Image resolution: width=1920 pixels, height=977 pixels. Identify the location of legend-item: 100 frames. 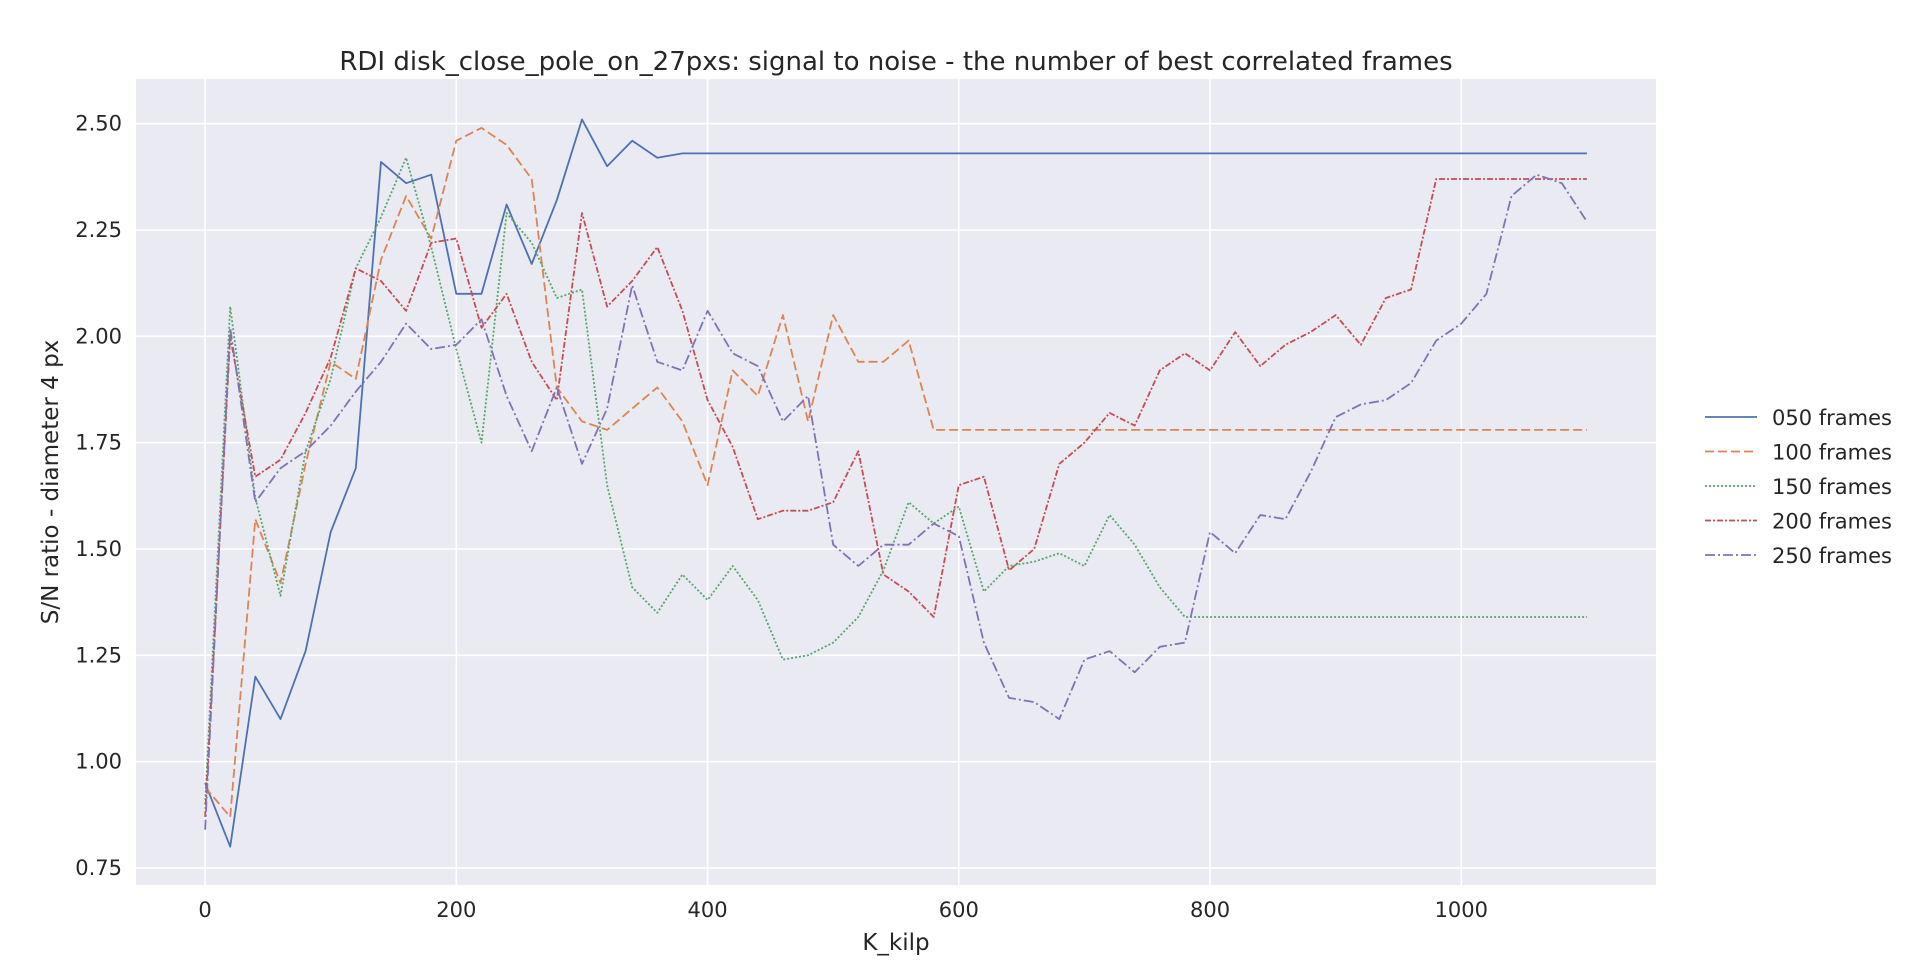
(1798, 453).